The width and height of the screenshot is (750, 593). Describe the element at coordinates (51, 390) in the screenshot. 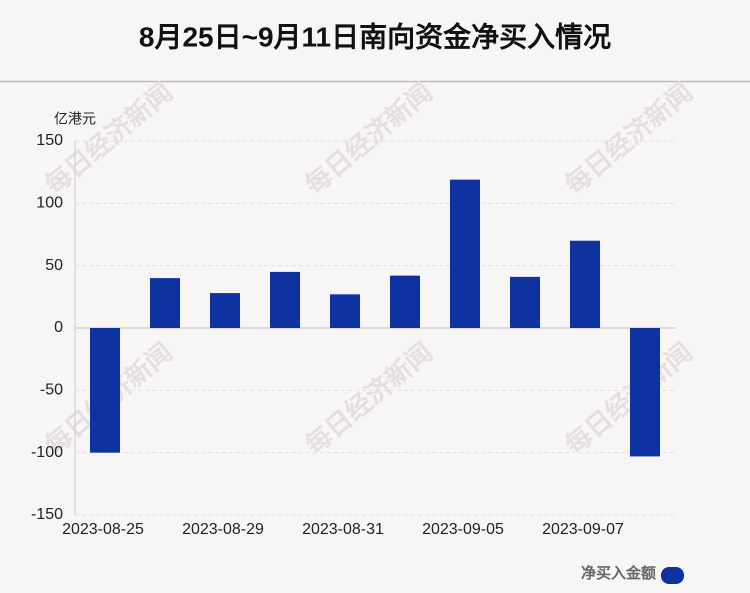

I see `y-tick-label: -50` at that location.